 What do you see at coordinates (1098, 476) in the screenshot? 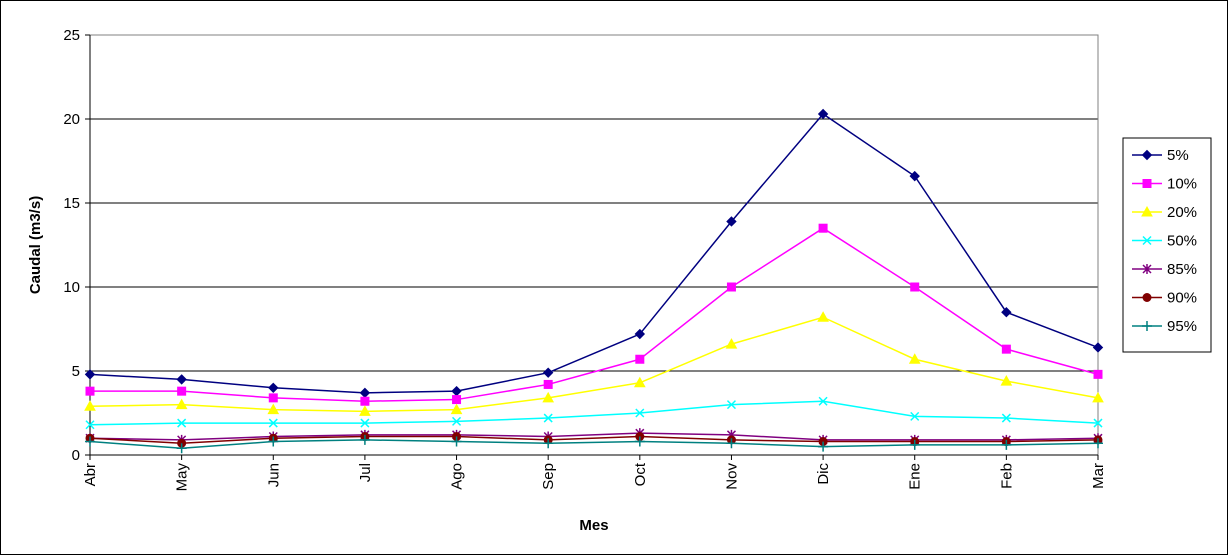
I see `x-tick-label: Mar` at bounding box center [1098, 476].